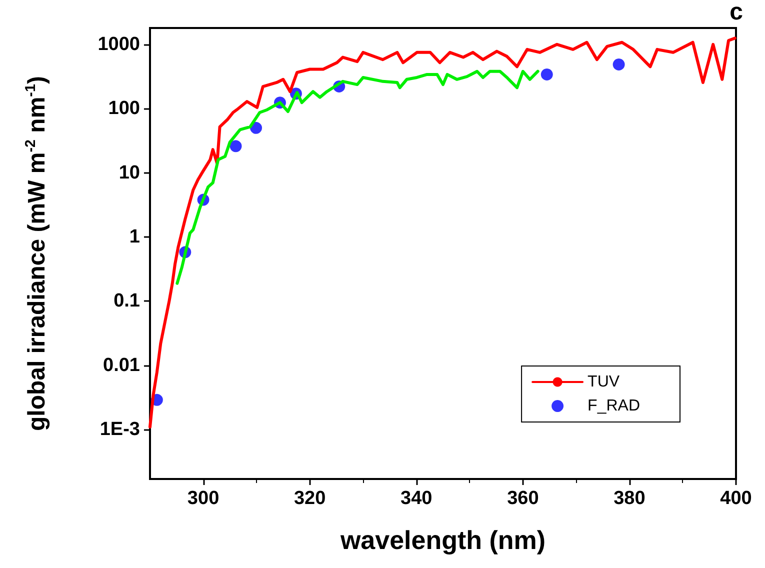  Describe the element at coordinates (736, 498) in the screenshot. I see `x-tick-label: 400` at that location.